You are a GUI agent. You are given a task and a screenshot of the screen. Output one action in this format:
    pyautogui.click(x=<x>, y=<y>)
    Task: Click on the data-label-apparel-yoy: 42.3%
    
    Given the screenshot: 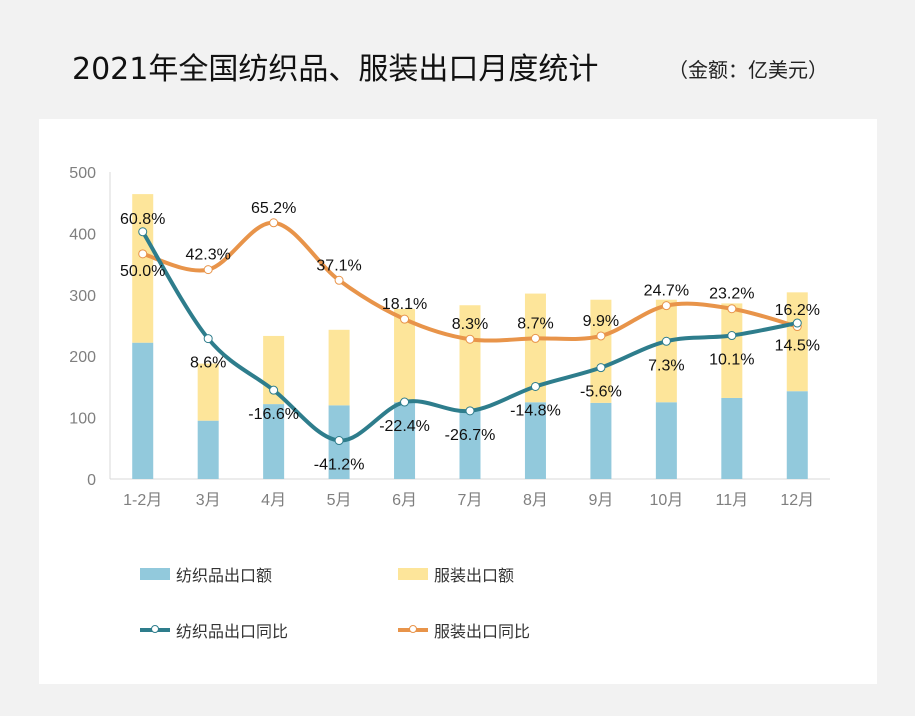 What is the action you would take?
    pyautogui.click(x=207, y=255)
    